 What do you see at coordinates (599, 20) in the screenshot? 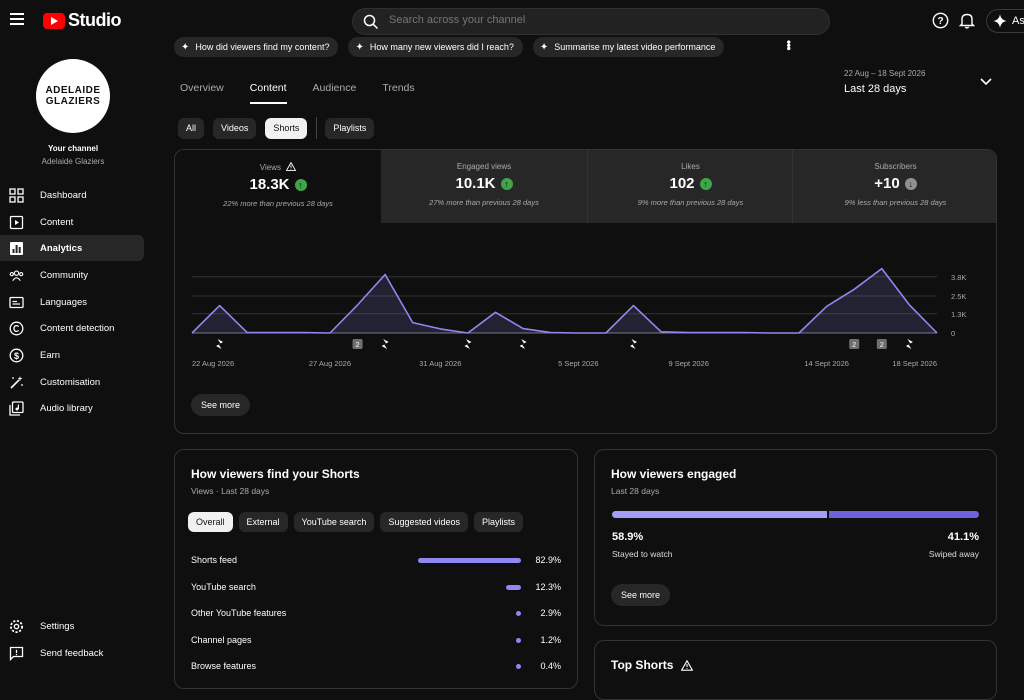
I see `search-input` at bounding box center [599, 20].